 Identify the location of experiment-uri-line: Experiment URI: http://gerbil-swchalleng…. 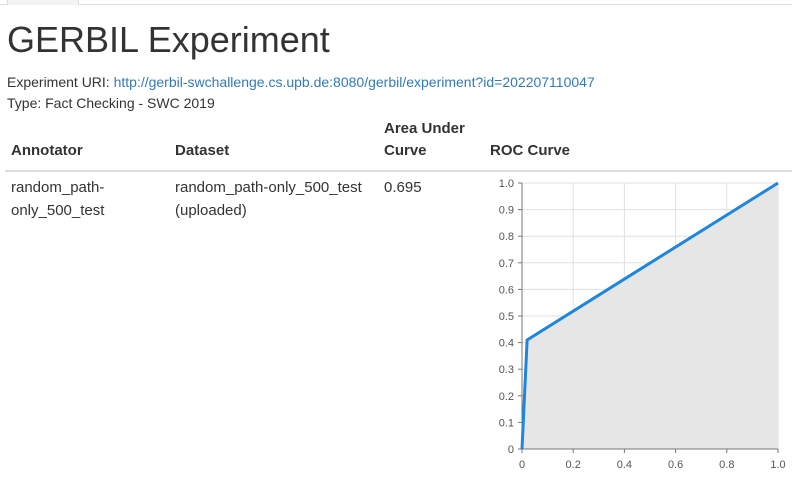
(301, 82).